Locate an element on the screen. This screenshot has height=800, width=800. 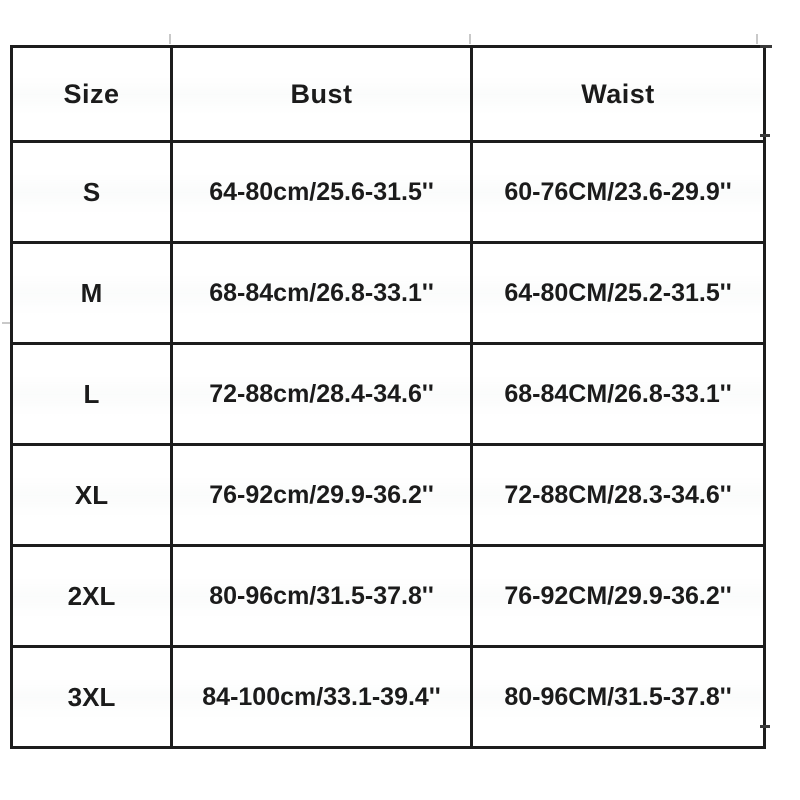
size-cell: L is located at coordinates (91, 394).